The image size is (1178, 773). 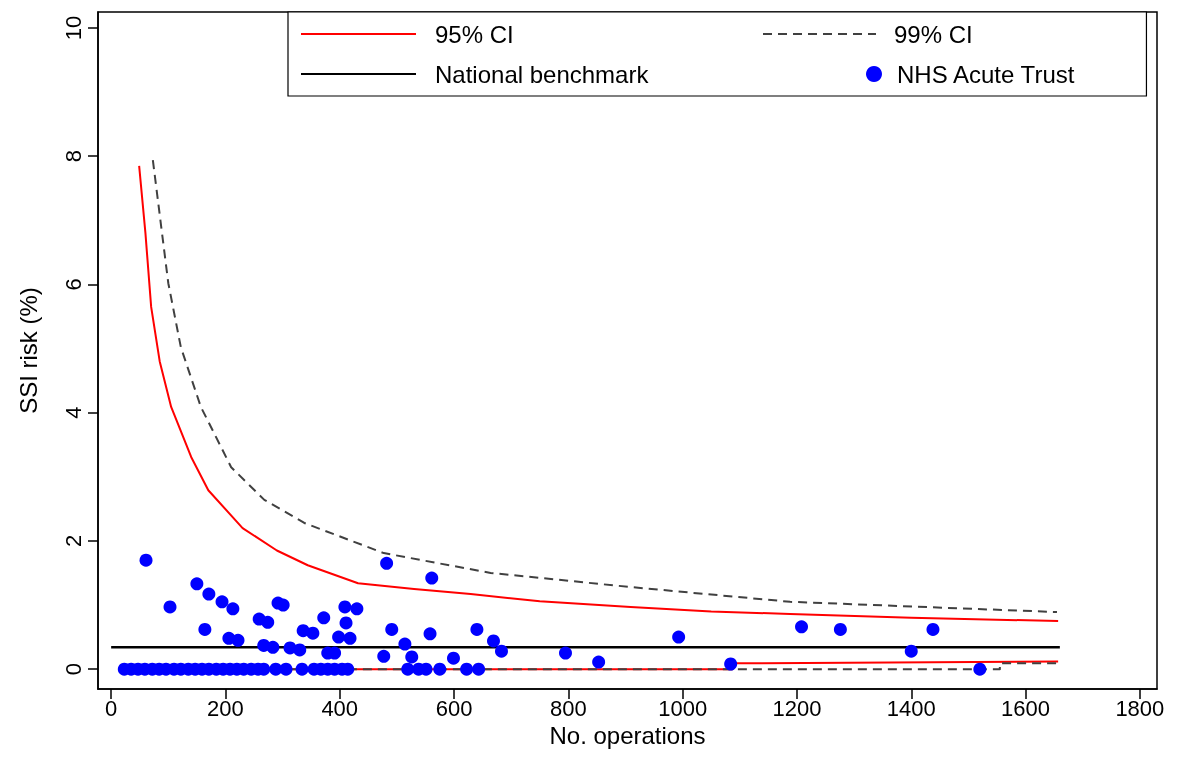 What do you see at coordinates (1140, 708) in the screenshot?
I see `x-tick-label: 1800` at bounding box center [1140, 708].